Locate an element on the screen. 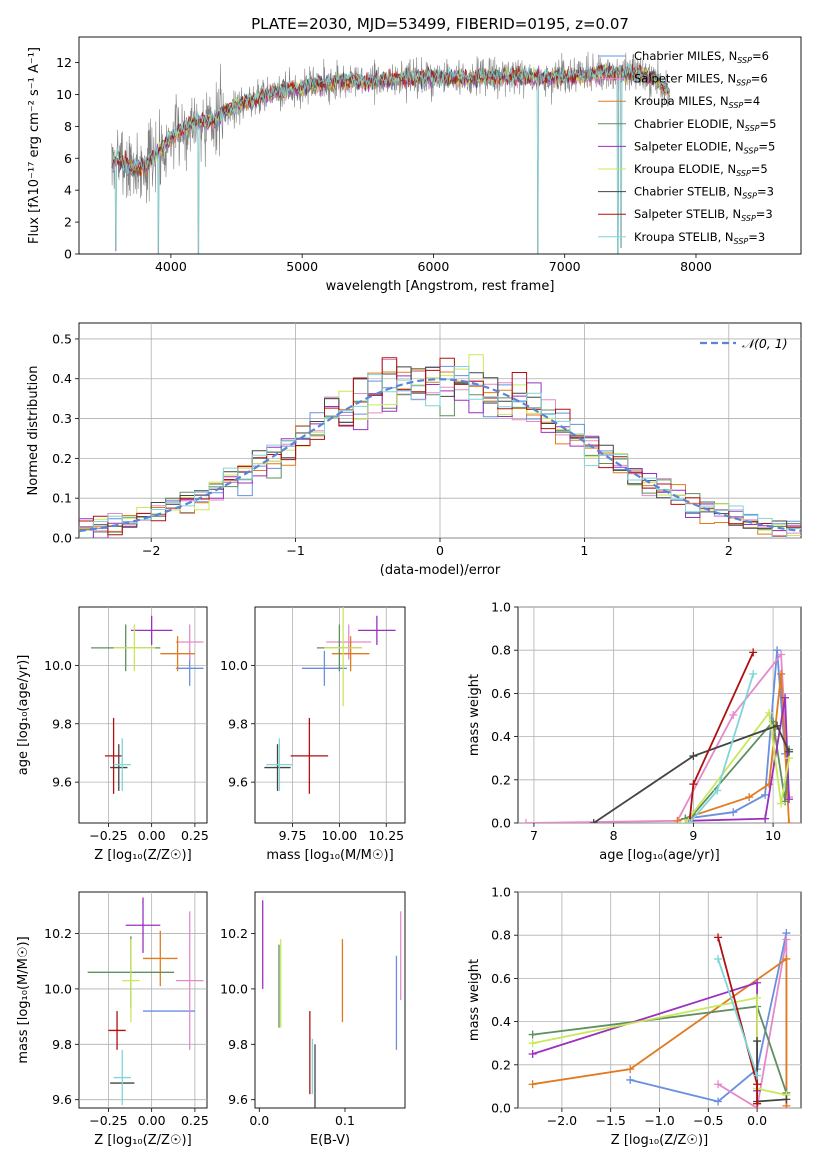 The height and width of the screenshot is (1170, 819). legend-label: Chabrier MILES, NSSP=6 is located at coordinates (701, 57).